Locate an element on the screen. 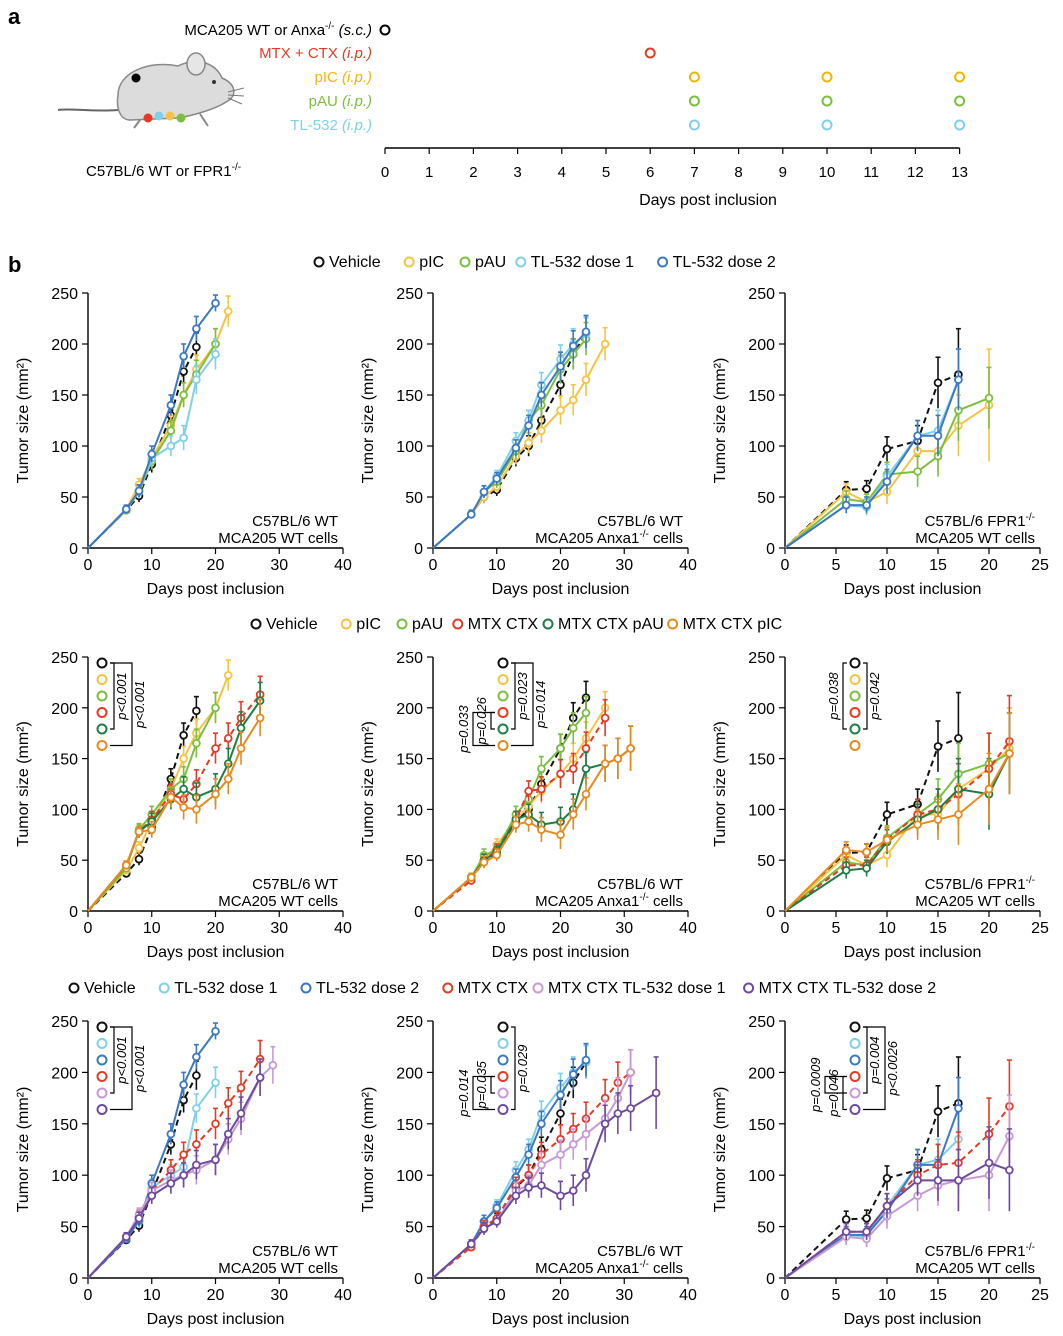  timeline-row-label: TL-532 (i.p.) is located at coordinates (331, 125).